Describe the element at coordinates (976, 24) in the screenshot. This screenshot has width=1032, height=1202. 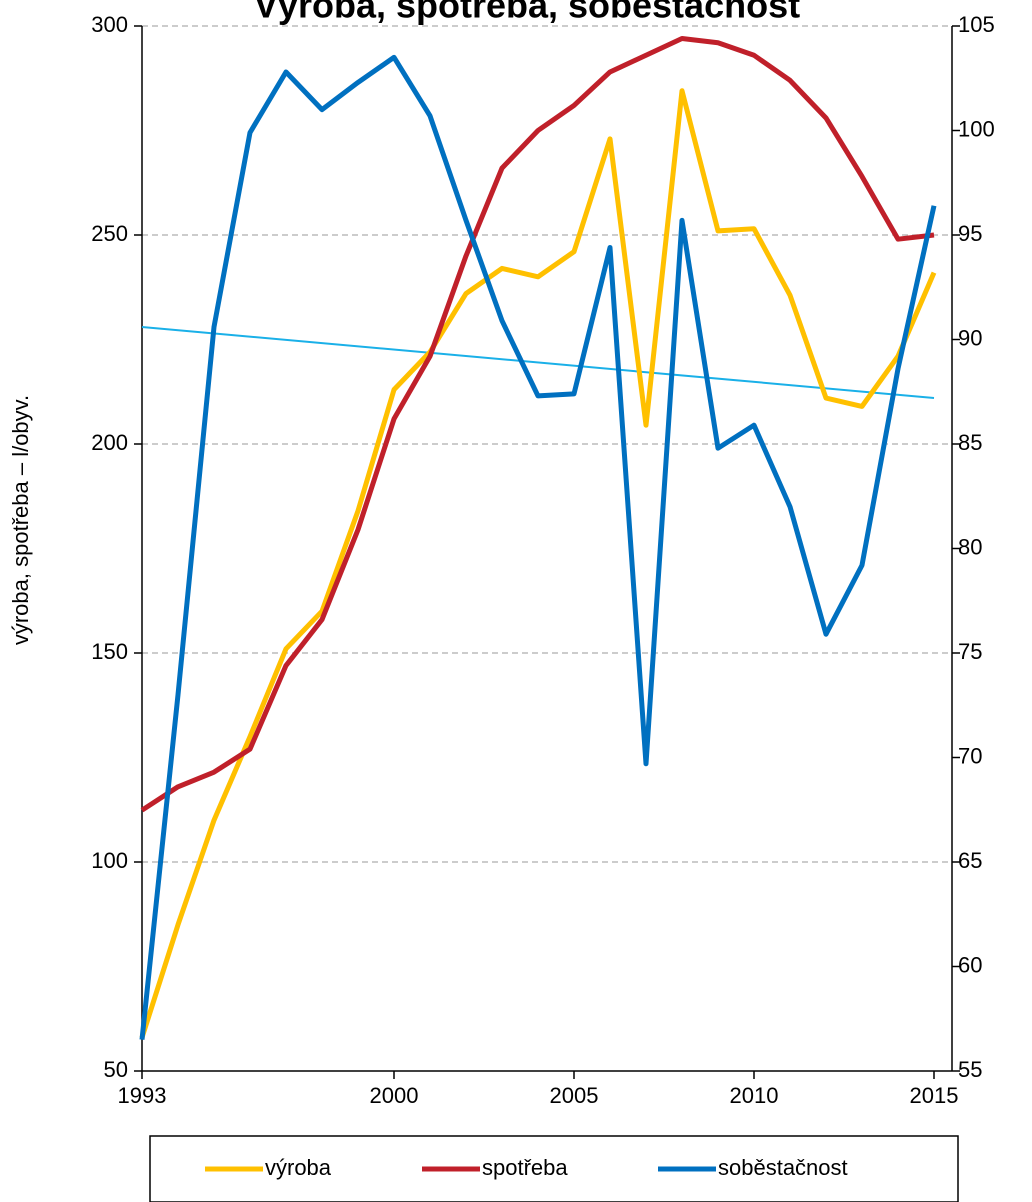
I see `y2-tick-label: 105` at that location.